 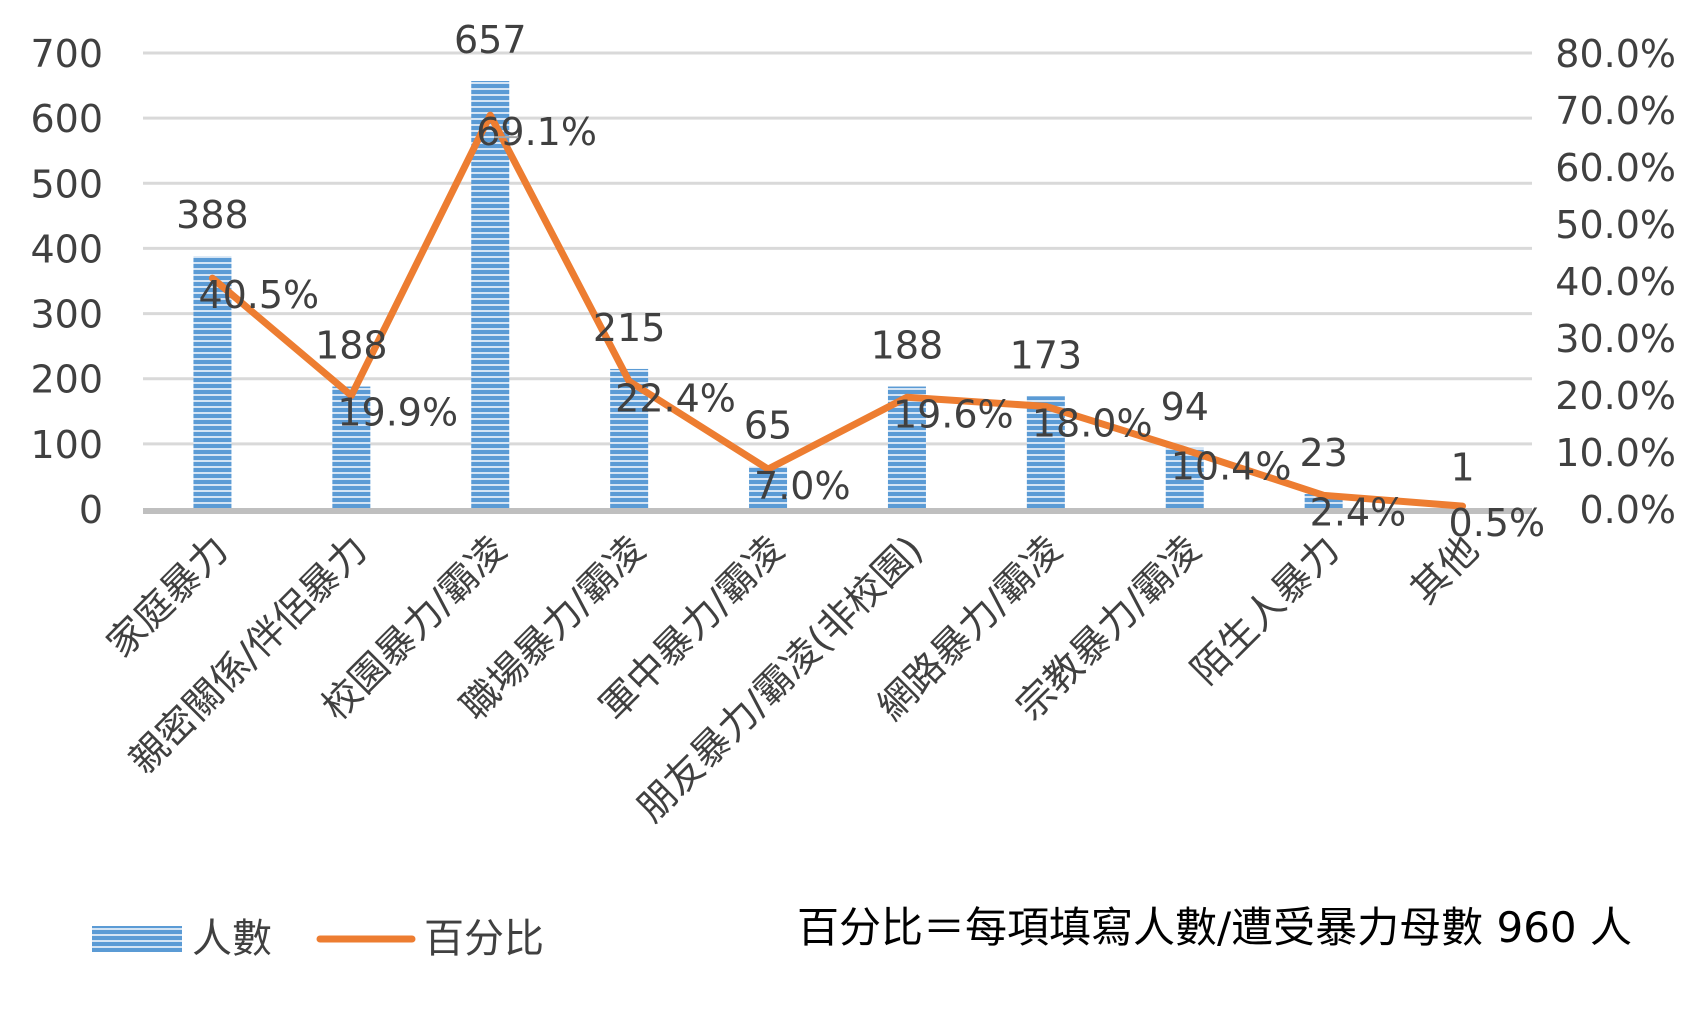 I want to click on x-tick-label: 陌生人暴力, so click(x=1265, y=609).